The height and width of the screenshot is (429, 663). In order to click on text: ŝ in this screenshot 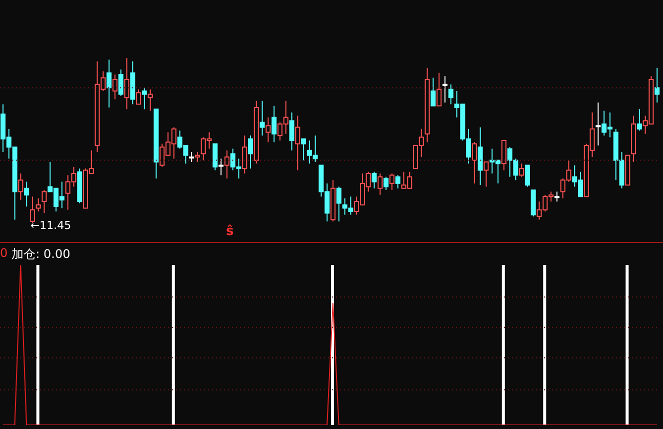, I will do `click(230, 231)`.